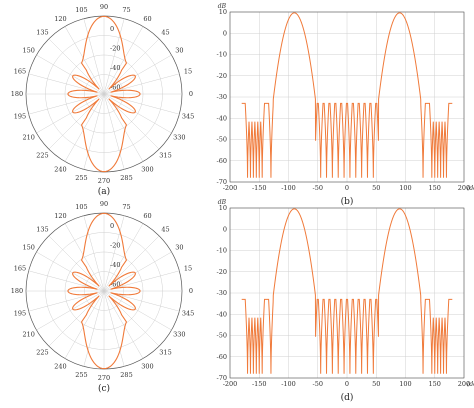 The height and width of the screenshot is (408, 474). I want to click on x-tick-label: -150, so click(259, 384).